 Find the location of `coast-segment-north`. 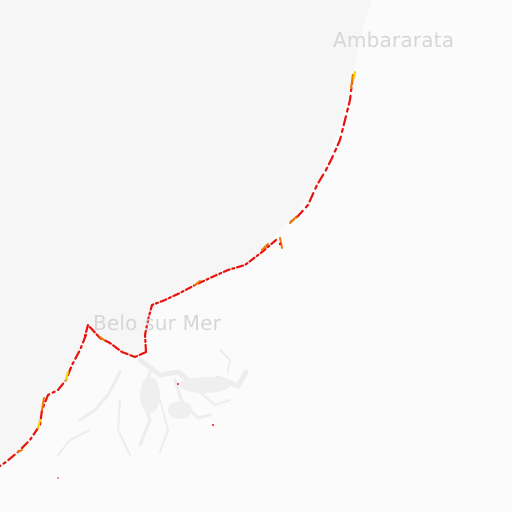

coast-segment-north is located at coordinates (320, 149).